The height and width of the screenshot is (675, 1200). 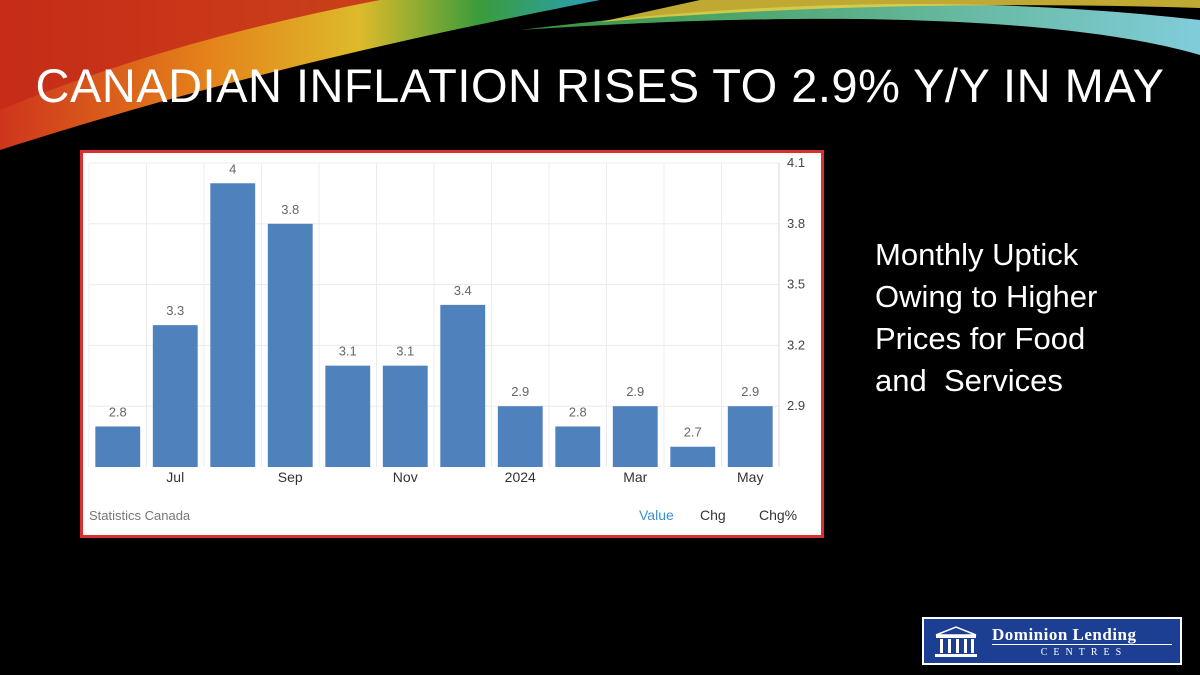 I want to click on x-tick-label: May, so click(x=750, y=477).